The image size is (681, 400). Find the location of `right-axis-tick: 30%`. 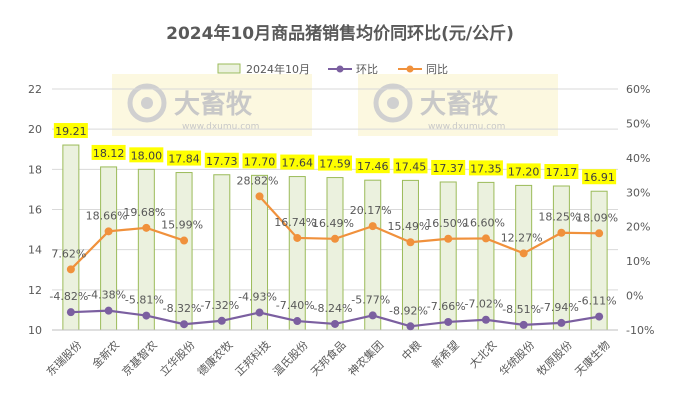

right-axis-tick: 30% is located at coordinates (638, 192).